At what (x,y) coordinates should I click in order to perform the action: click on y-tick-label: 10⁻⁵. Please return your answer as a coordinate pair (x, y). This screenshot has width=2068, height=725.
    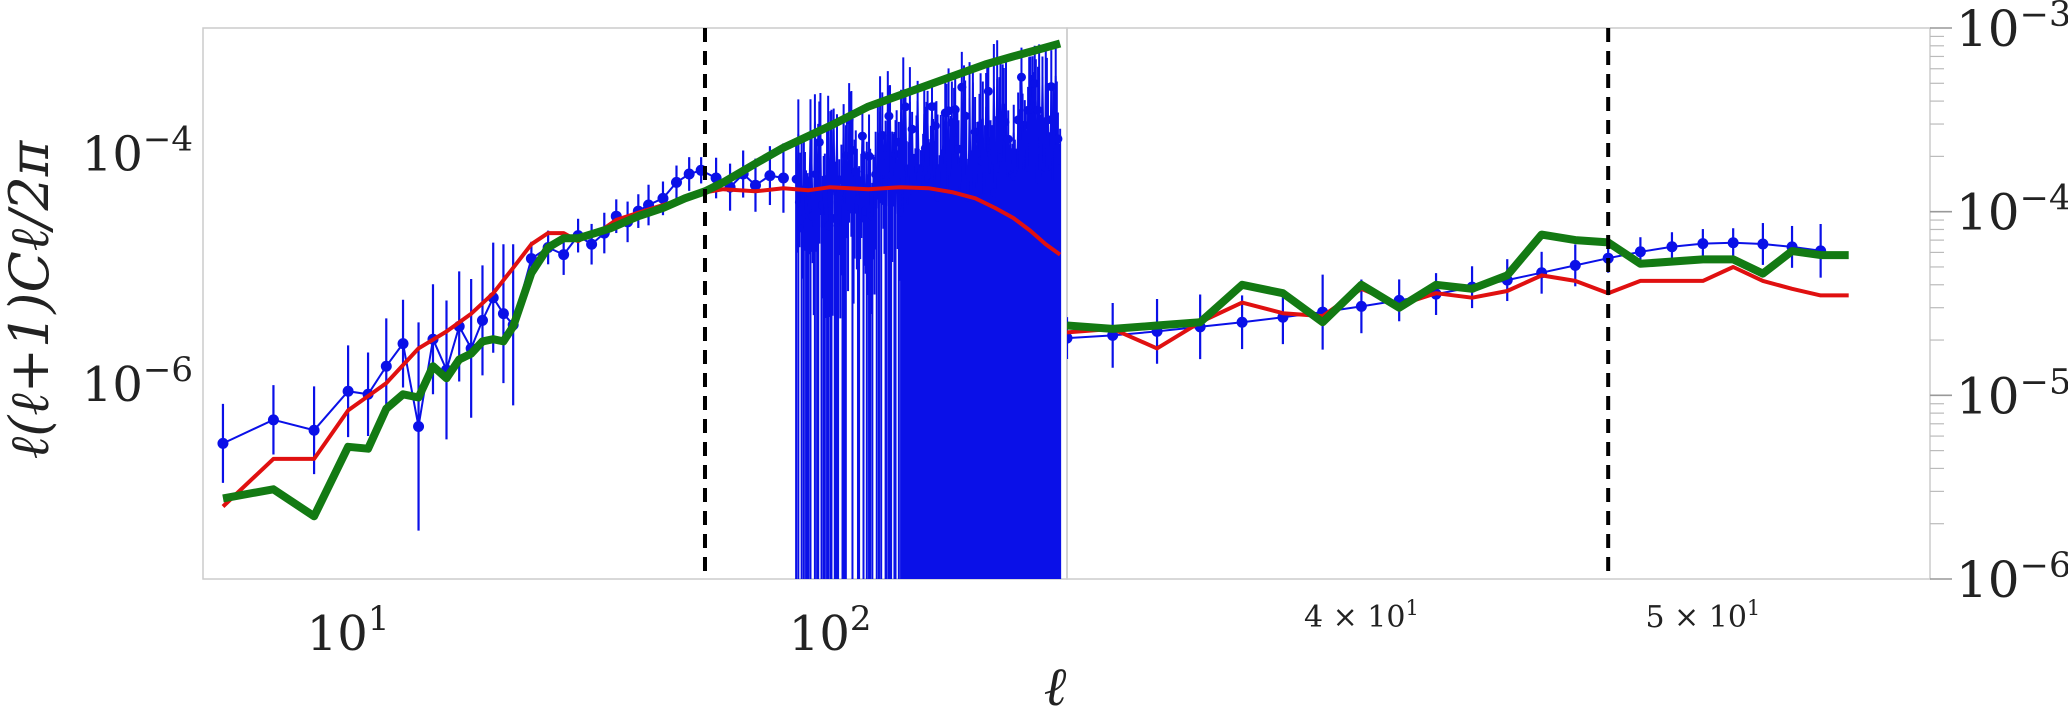
    Looking at the image, I should click on (2012, 393).